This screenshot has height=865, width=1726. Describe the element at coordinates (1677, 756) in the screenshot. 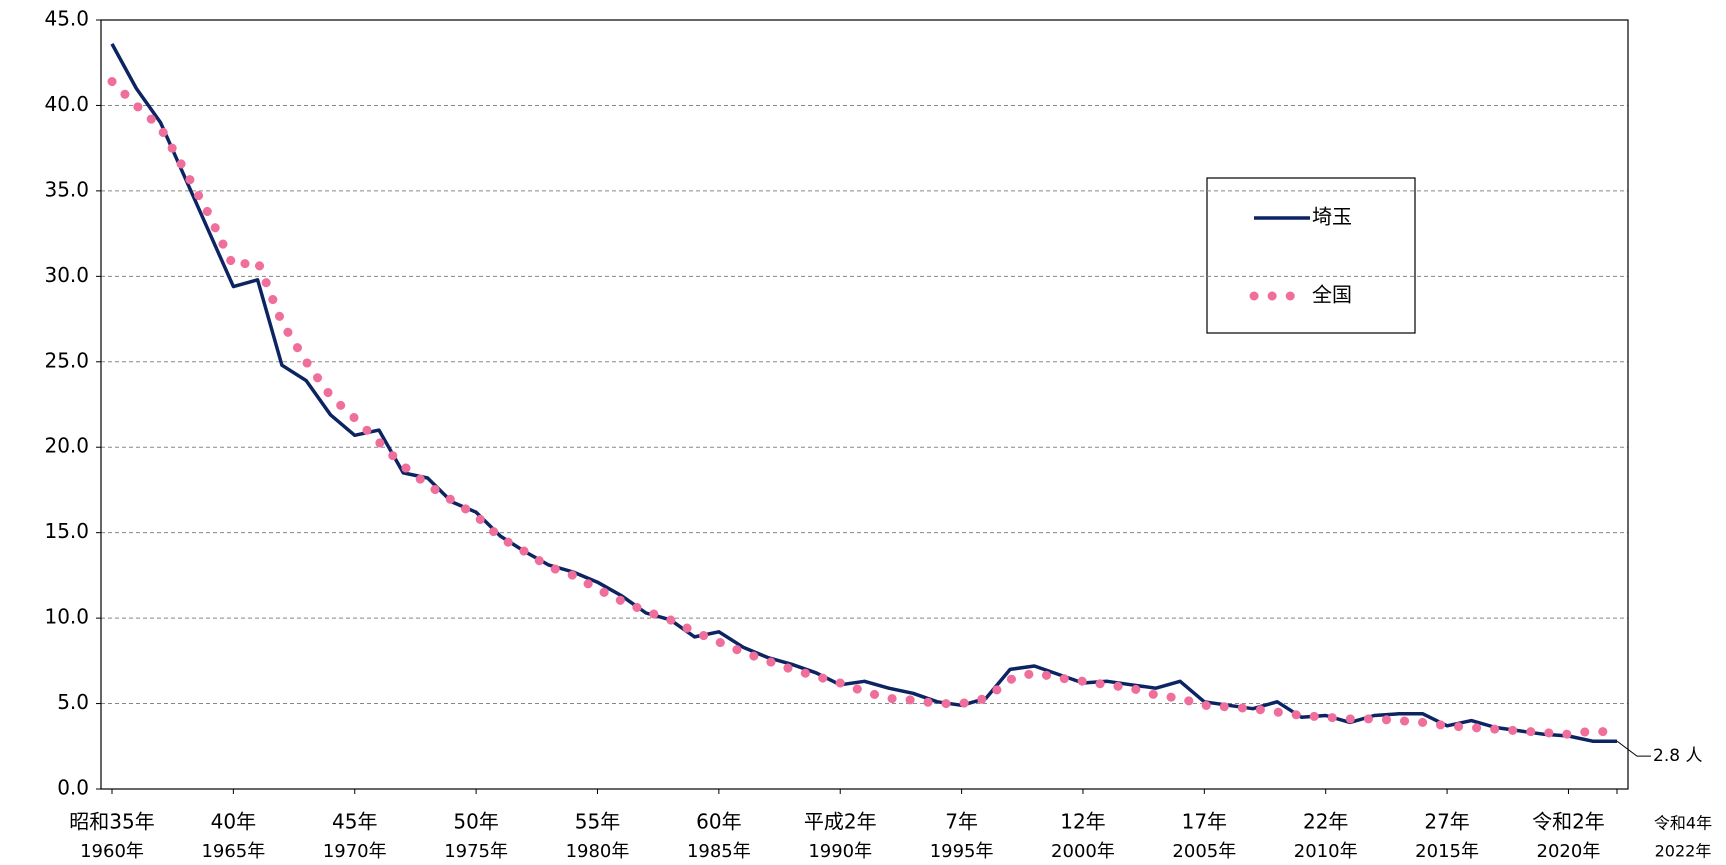

I see `annotation: 2.8 人` at that location.